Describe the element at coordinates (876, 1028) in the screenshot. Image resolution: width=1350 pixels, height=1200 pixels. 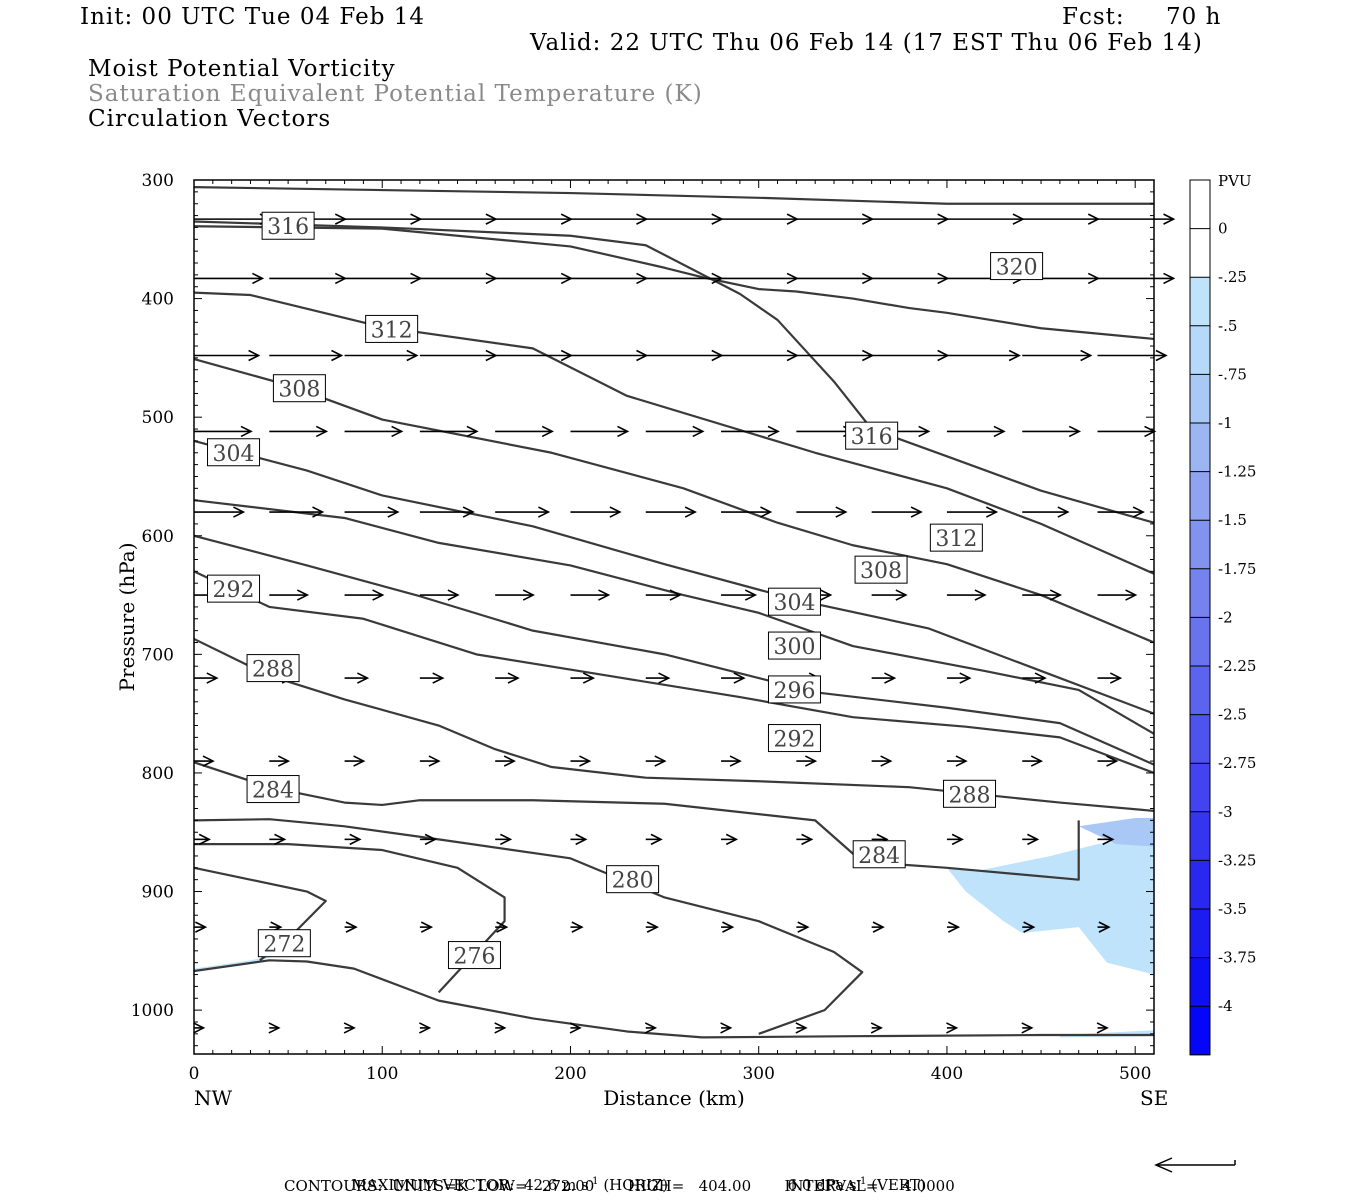
I see `vector-r10-c9` at that location.